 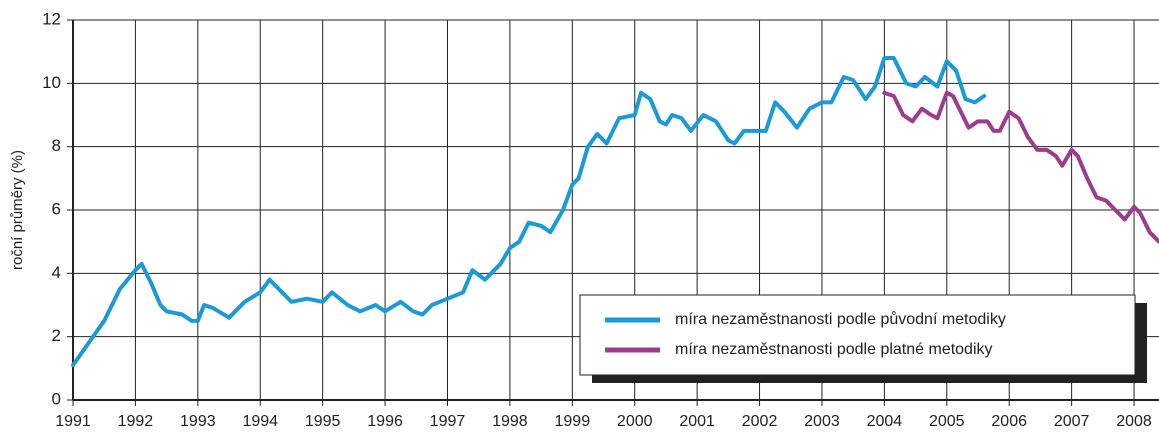 What do you see at coordinates (1134, 421) in the screenshot?
I see `x-tick-label: 2008` at bounding box center [1134, 421].